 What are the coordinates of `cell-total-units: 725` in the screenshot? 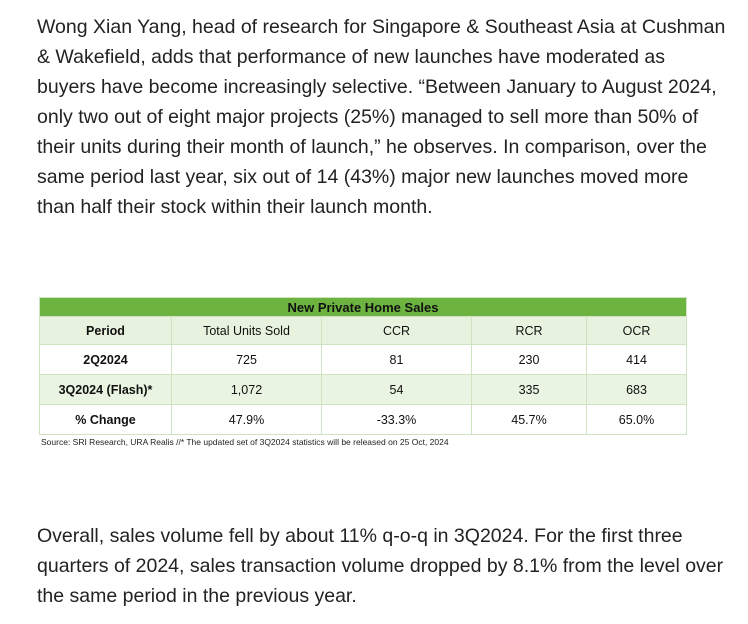 It's located at (246, 359).